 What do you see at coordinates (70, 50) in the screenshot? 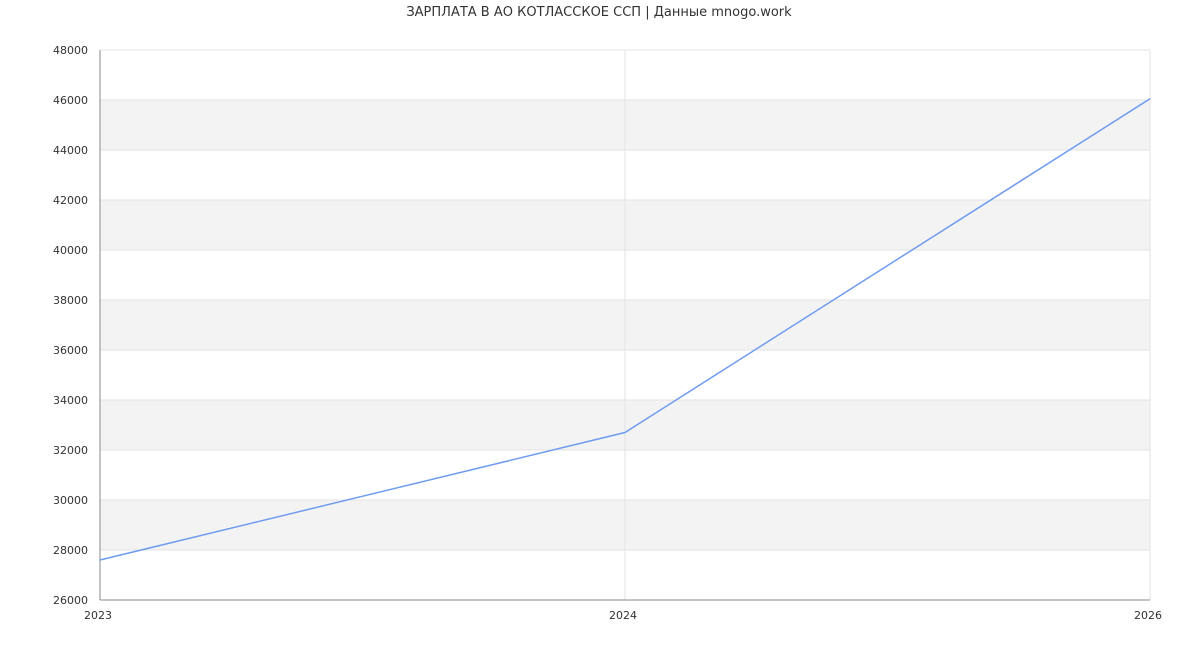
I see `y-tick-label: 48000` at bounding box center [70, 50].